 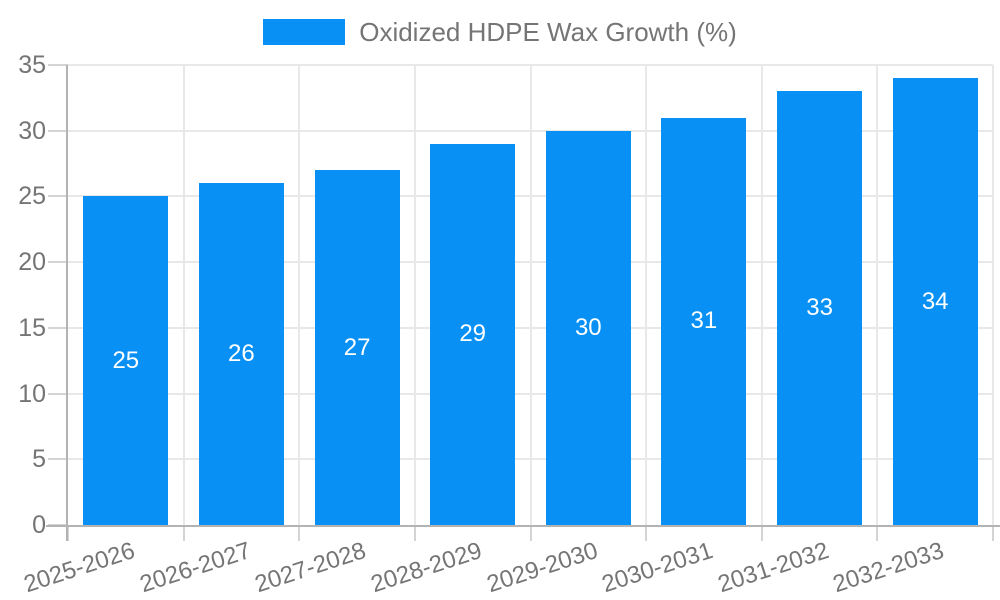 I want to click on x-tick-label: 2027-2028, so click(x=310, y=568).